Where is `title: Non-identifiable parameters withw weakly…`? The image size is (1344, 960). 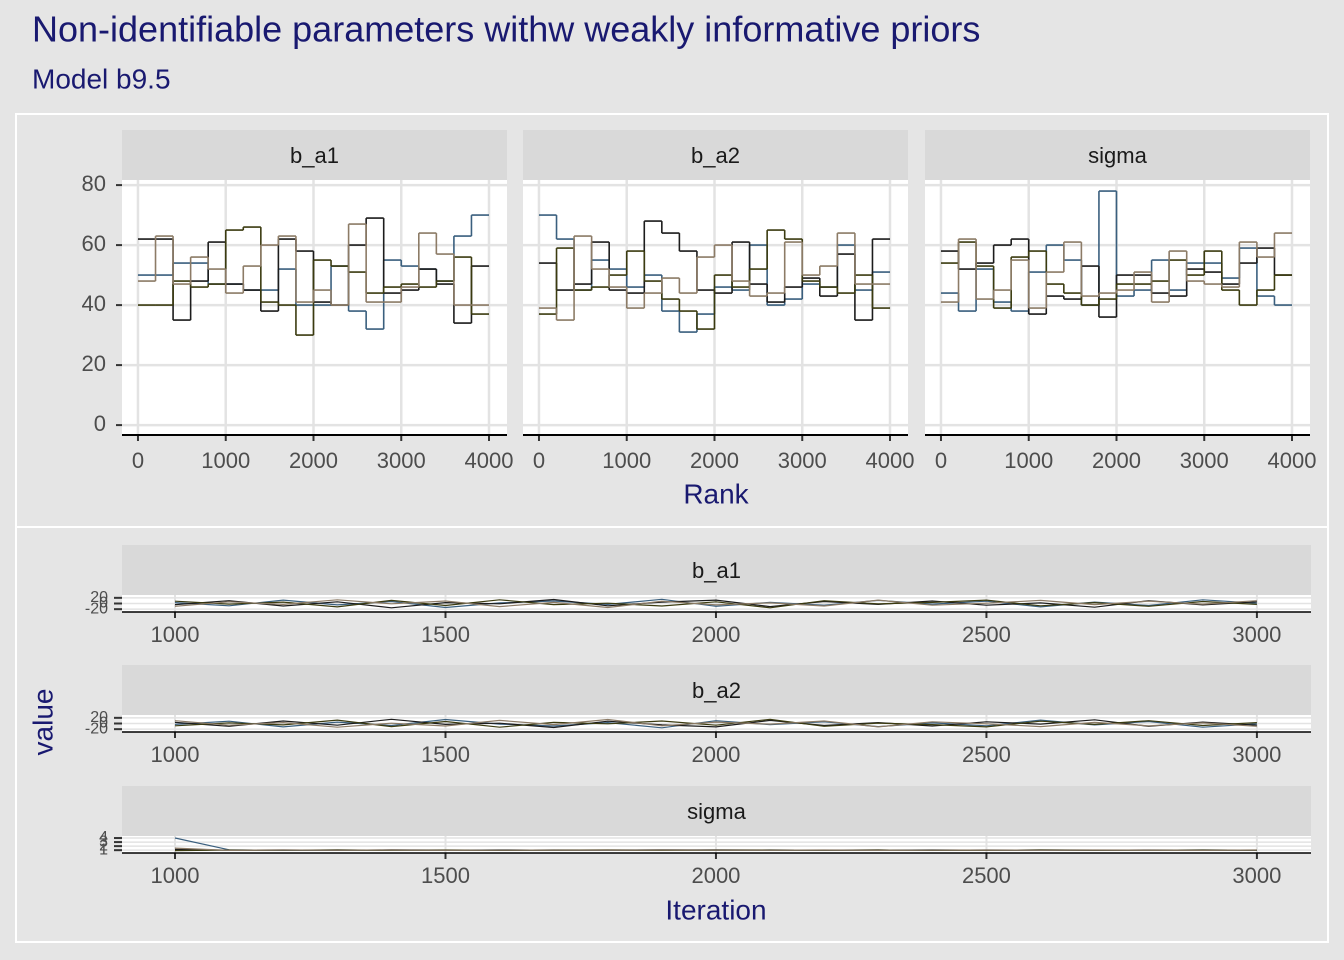 title: Non-identifiable parameters withw weakly… is located at coordinates (506, 29).